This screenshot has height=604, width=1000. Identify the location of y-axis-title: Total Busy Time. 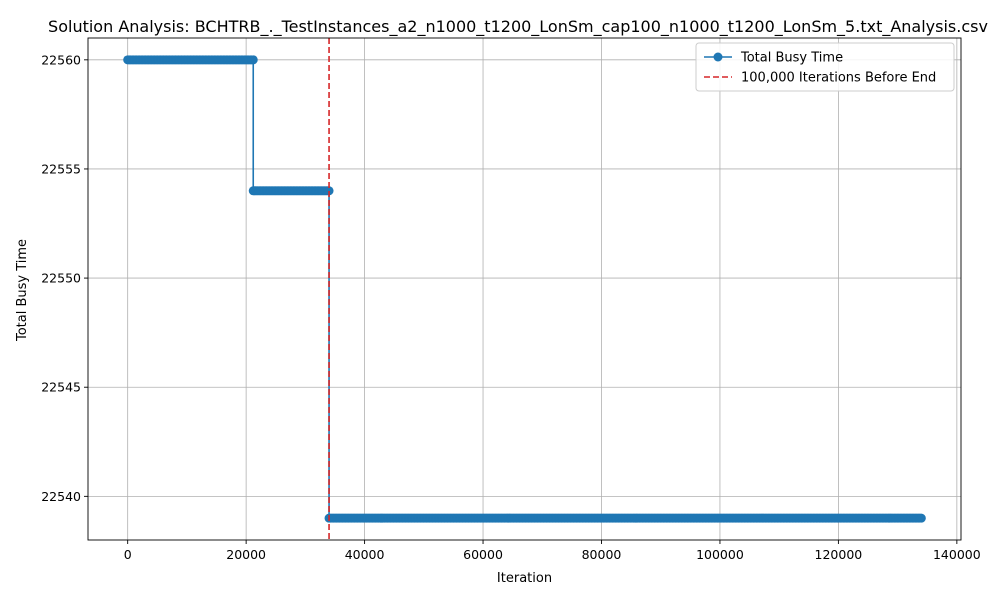
(22, 290).